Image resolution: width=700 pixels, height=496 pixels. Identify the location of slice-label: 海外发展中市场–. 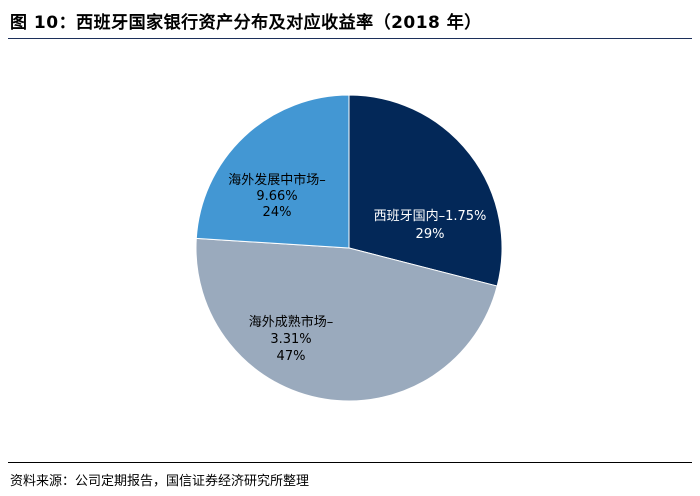
(277, 180).